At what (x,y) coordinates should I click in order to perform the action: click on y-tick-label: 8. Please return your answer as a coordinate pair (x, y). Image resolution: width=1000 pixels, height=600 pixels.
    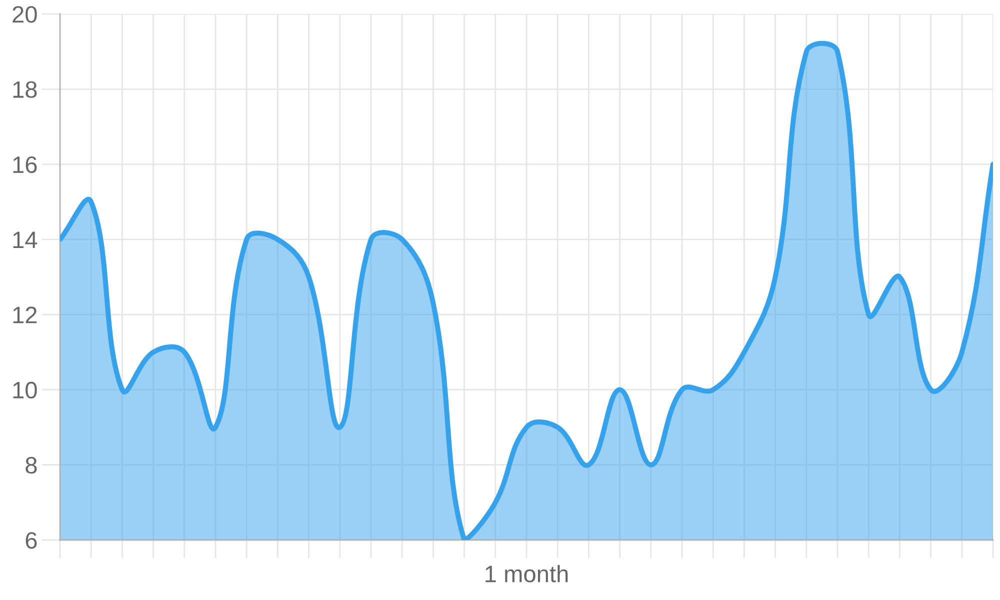
    Looking at the image, I should click on (31, 465).